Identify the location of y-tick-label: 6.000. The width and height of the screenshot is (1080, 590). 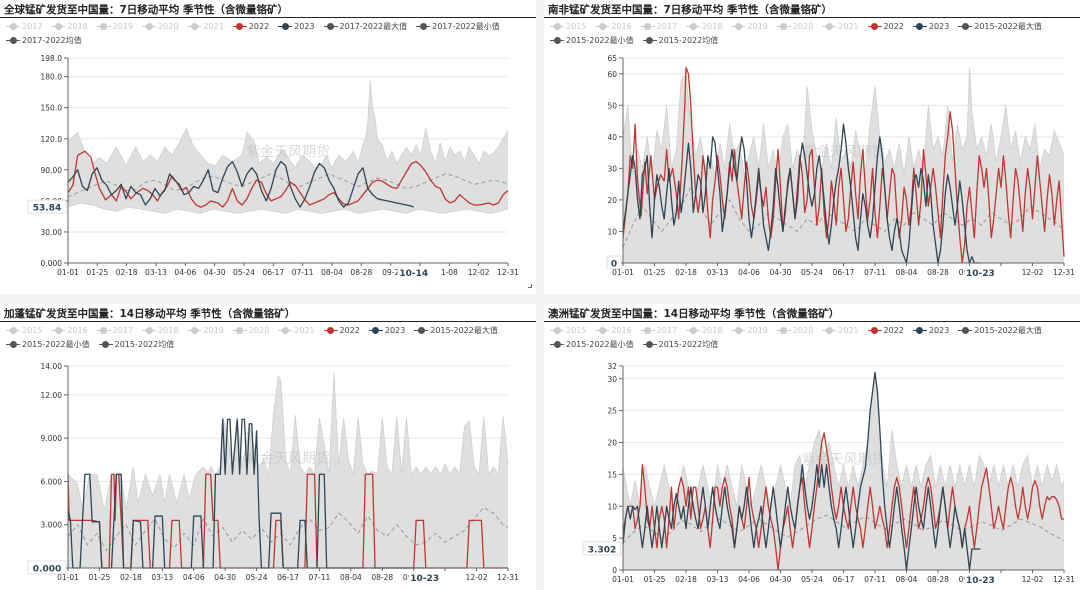
(52, 481).